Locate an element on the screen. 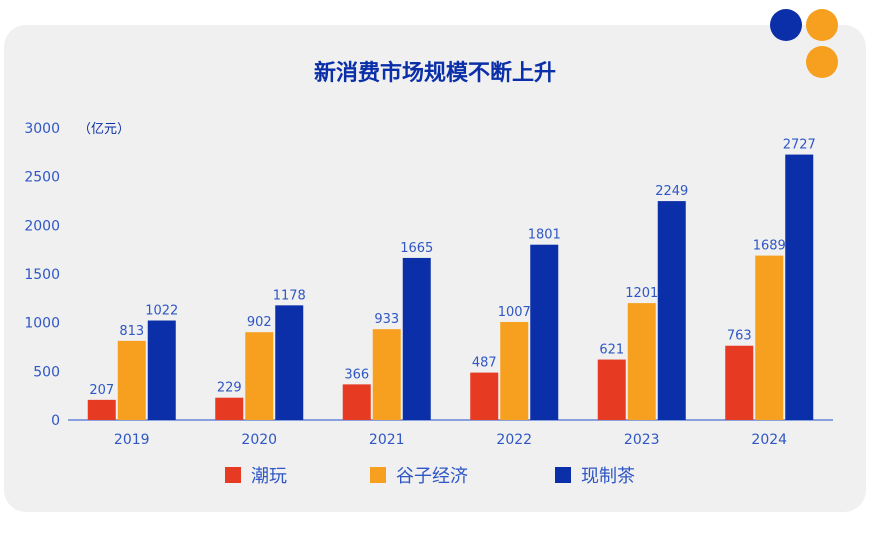  y-tick-label: 2000 is located at coordinates (42, 226).